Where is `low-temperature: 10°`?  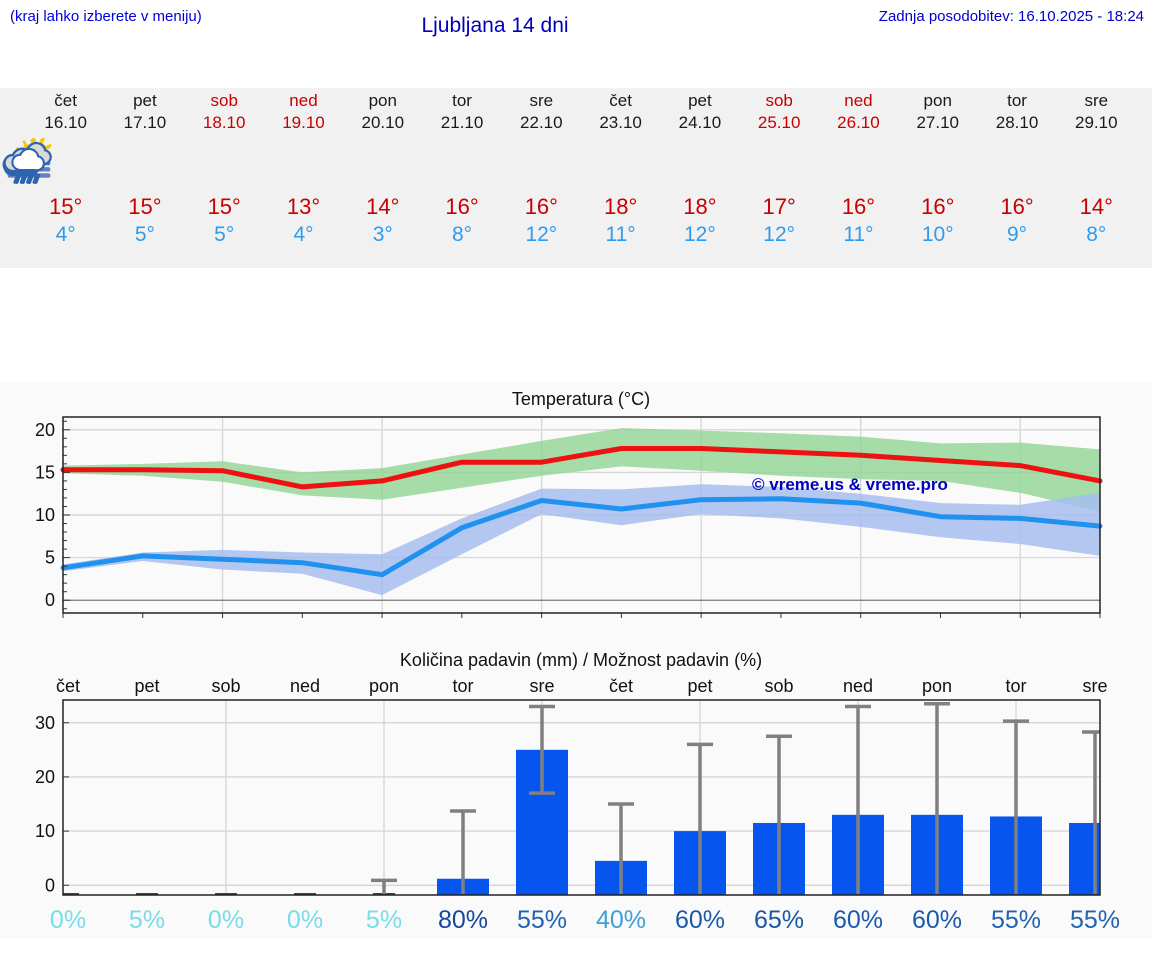
low-temperature: 10° is located at coordinates (937, 234).